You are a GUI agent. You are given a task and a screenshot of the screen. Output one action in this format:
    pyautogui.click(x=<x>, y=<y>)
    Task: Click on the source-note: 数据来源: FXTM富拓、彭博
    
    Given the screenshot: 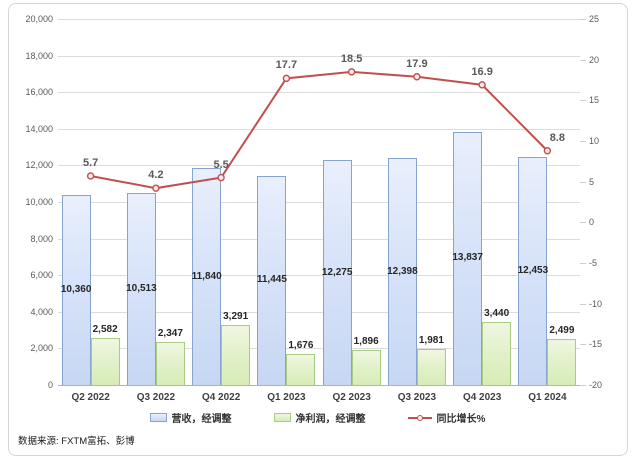 What is the action you would take?
    pyautogui.click(x=76, y=441)
    